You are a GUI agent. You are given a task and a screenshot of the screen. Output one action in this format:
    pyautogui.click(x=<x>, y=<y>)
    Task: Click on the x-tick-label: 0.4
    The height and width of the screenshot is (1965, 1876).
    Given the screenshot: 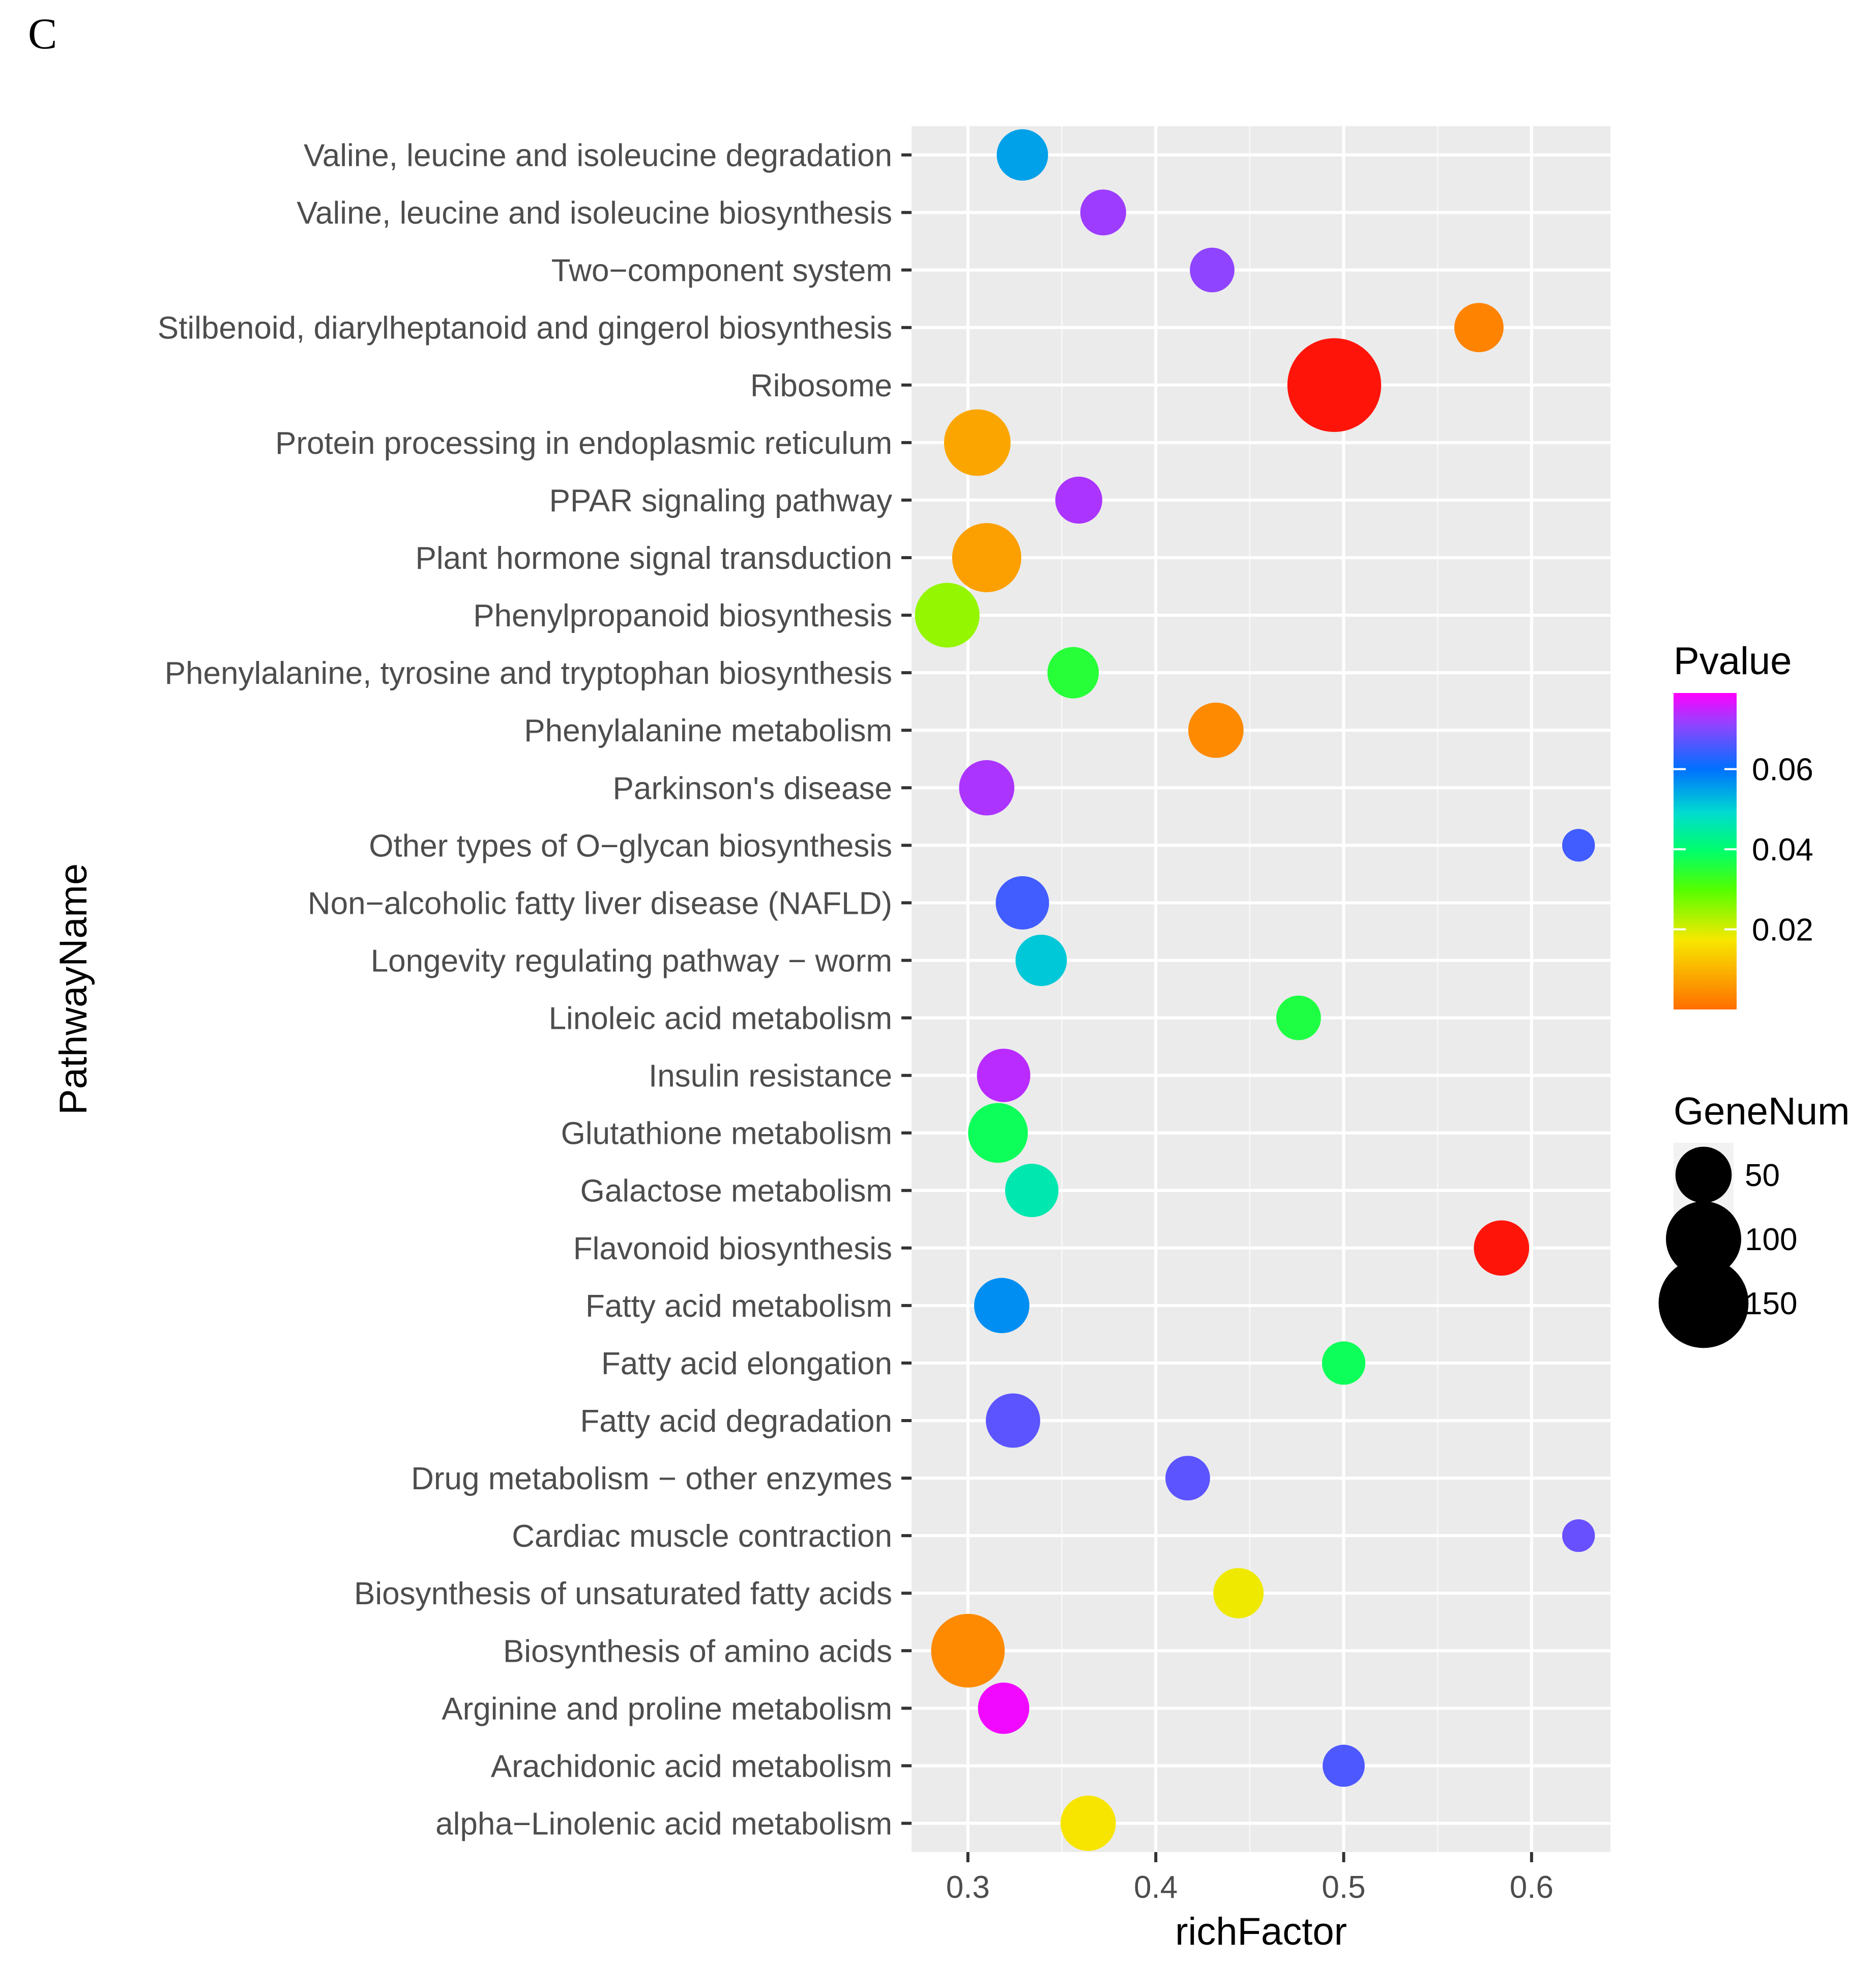 What is the action you would take?
    pyautogui.click(x=1156, y=1887)
    